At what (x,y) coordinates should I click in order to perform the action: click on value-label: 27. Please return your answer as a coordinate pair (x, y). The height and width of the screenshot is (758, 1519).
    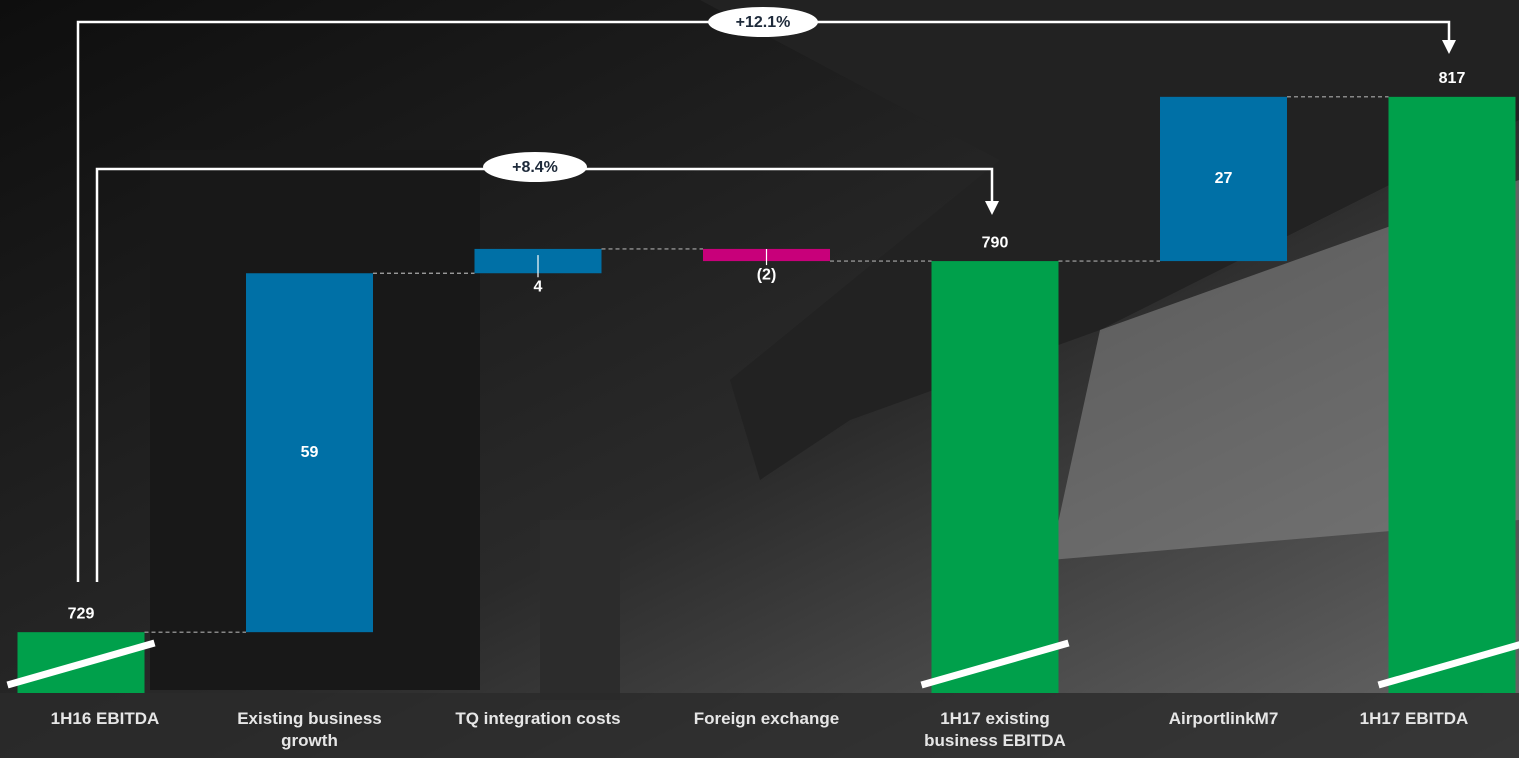
    Looking at the image, I should click on (1224, 178).